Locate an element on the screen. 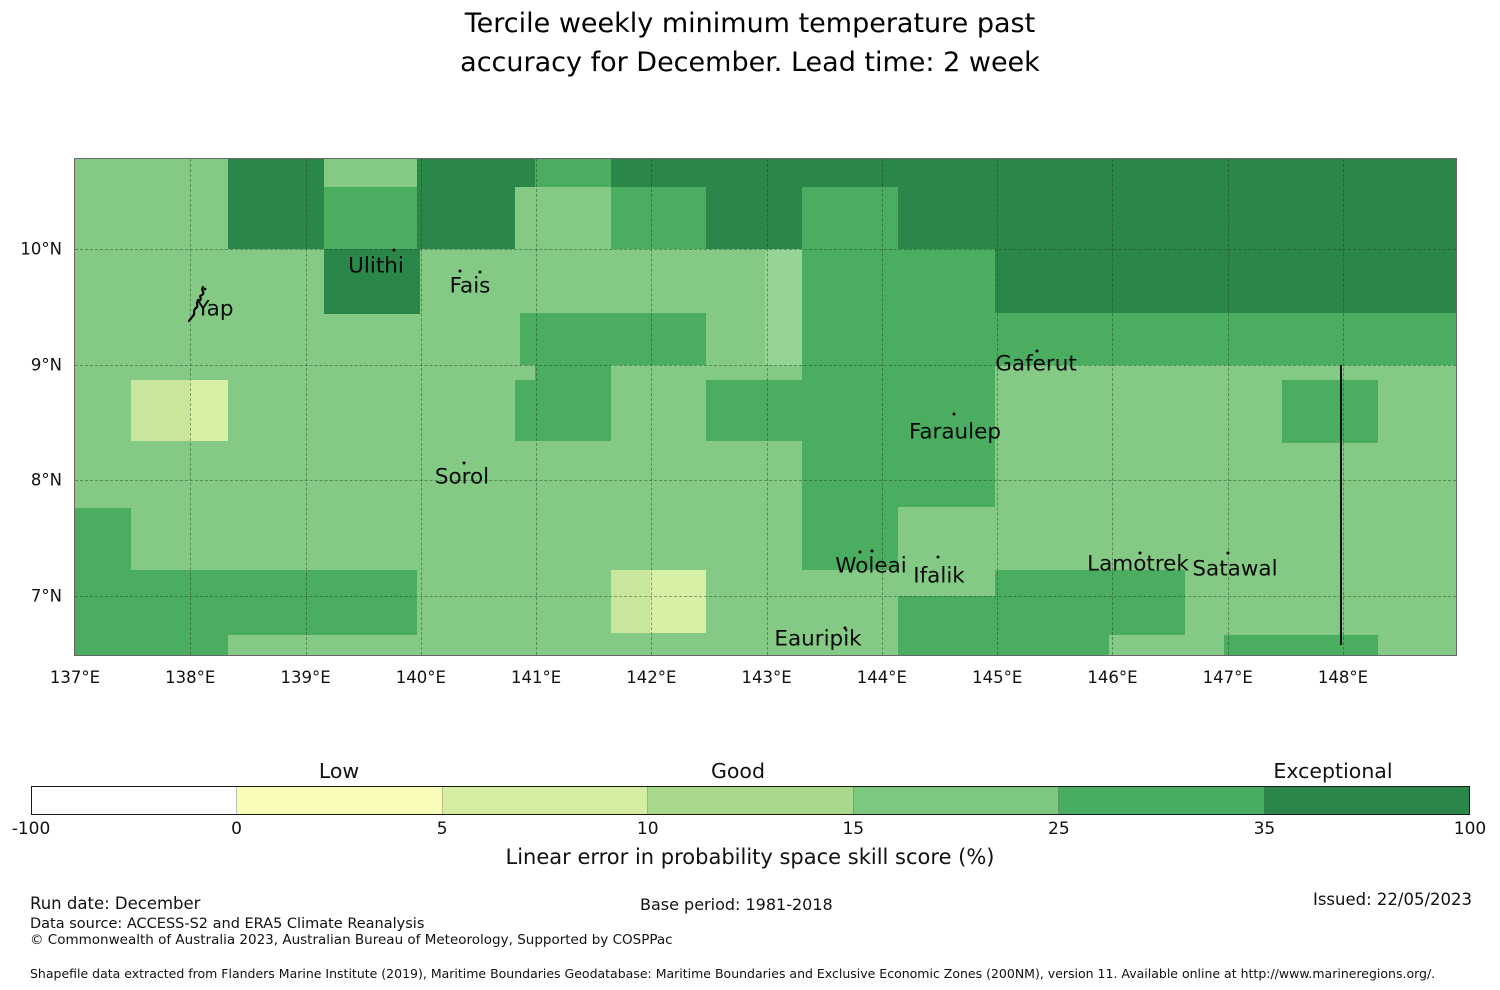  island-label: Woleai is located at coordinates (871, 566).